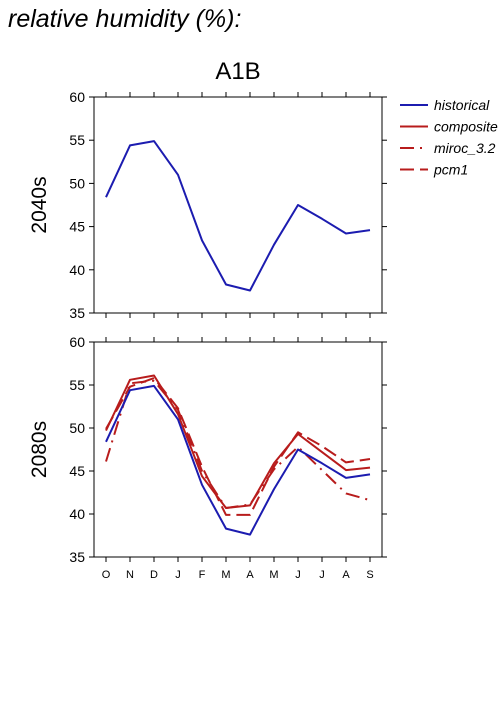 The width and height of the screenshot is (501, 714). What do you see at coordinates (450, 170) in the screenshot?
I see `legend-label: pcm1` at bounding box center [450, 170].